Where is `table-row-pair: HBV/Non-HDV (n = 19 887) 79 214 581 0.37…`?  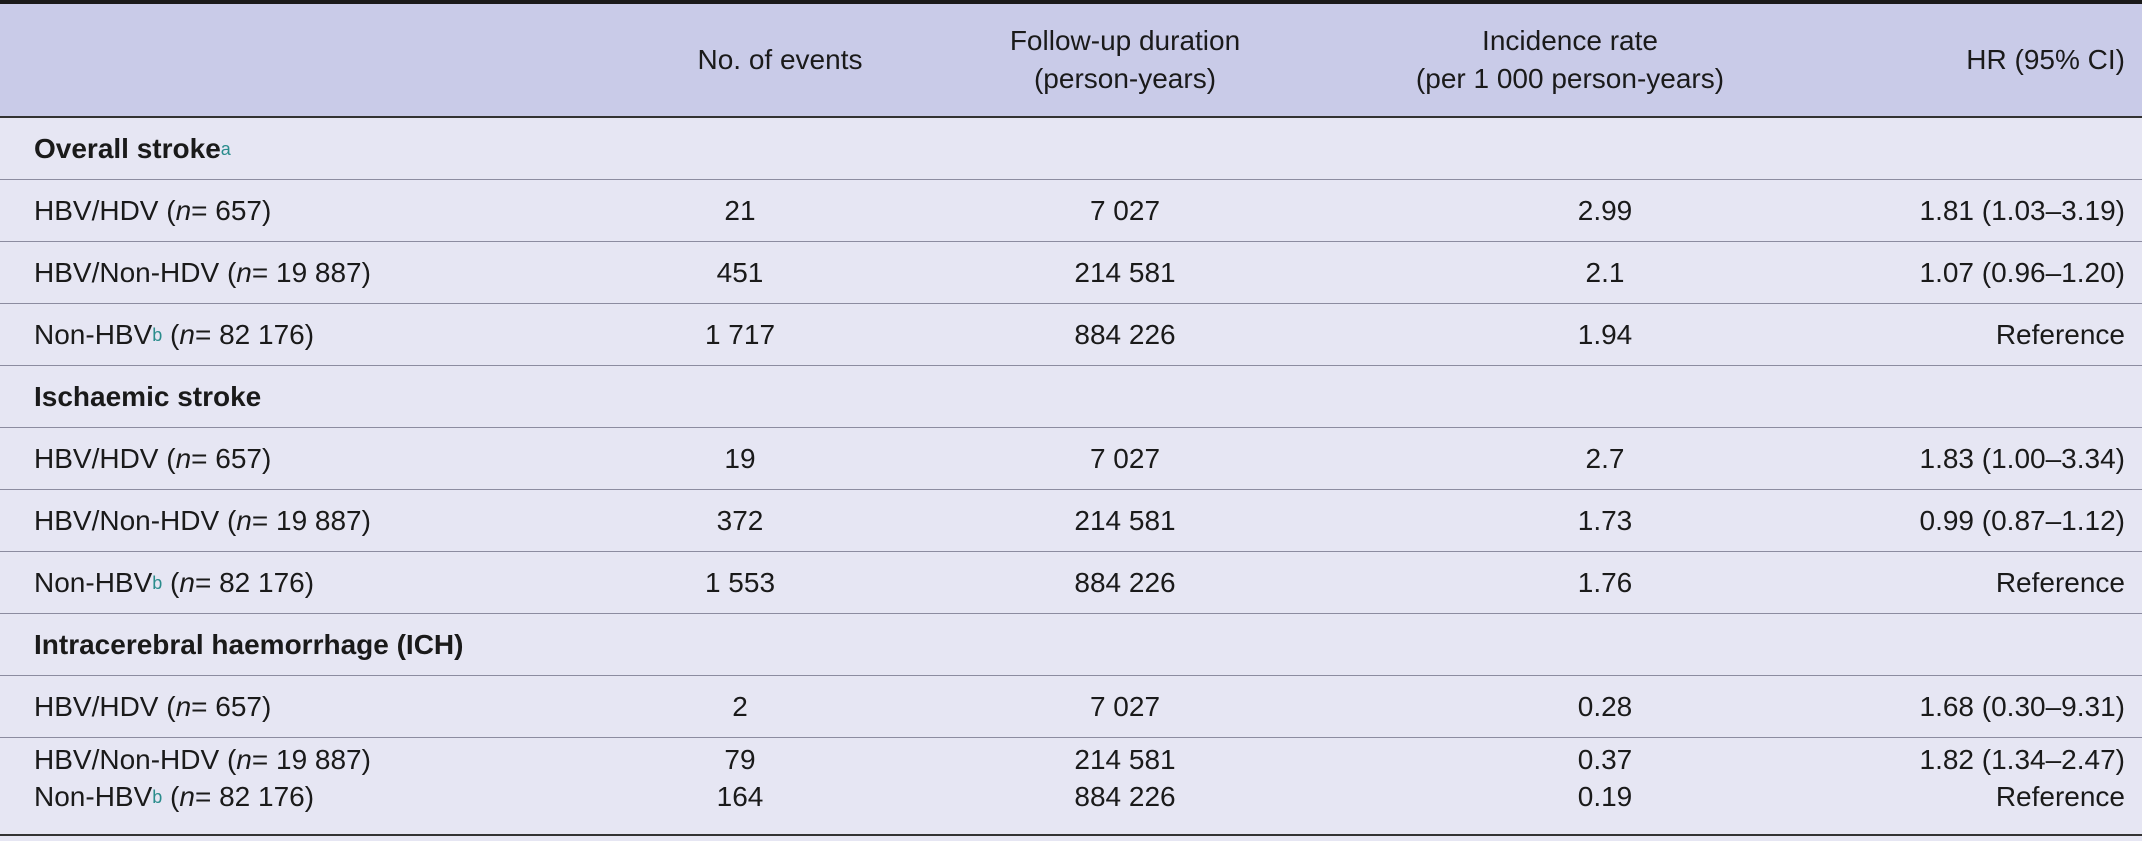
table-row-pair: HBV/Non-HDV (n = 19 887) 79 214 581 0.37… is located at coordinates (1071, 787).